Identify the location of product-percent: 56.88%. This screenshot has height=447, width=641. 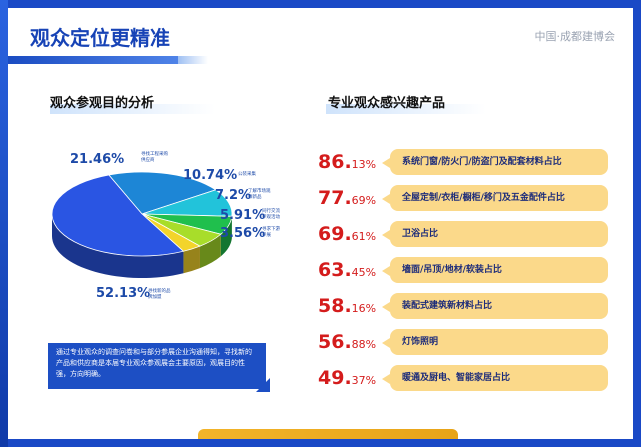
(347, 342).